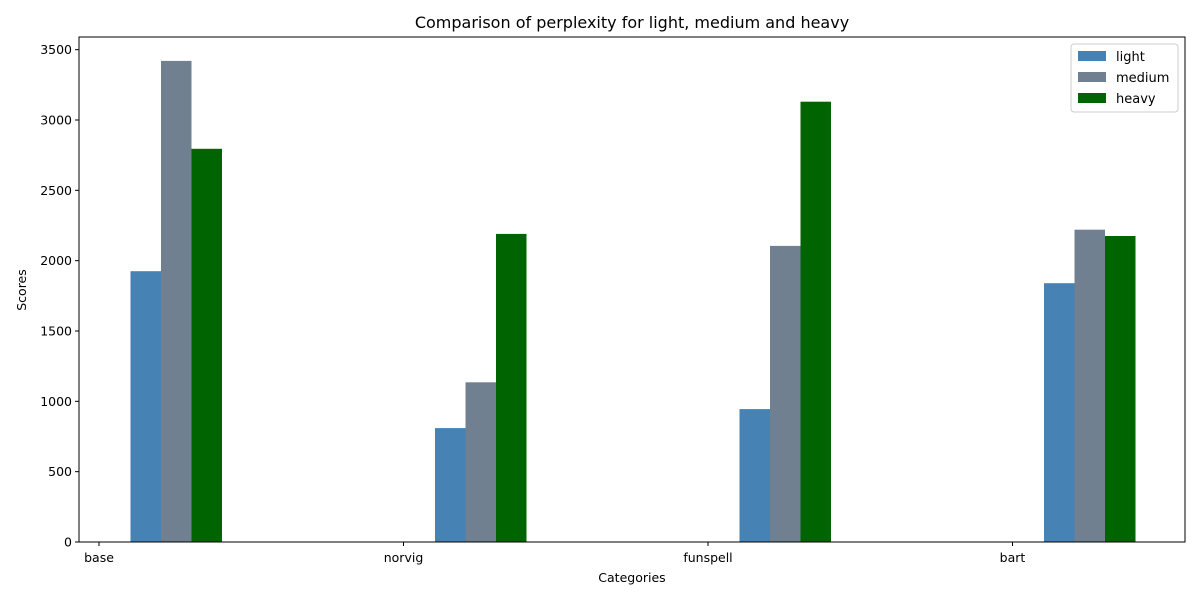 The height and width of the screenshot is (600, 1200). Describe the element at coordinates (785, 393) in the screenshot. I see `bar-medium-funspell` at that location.